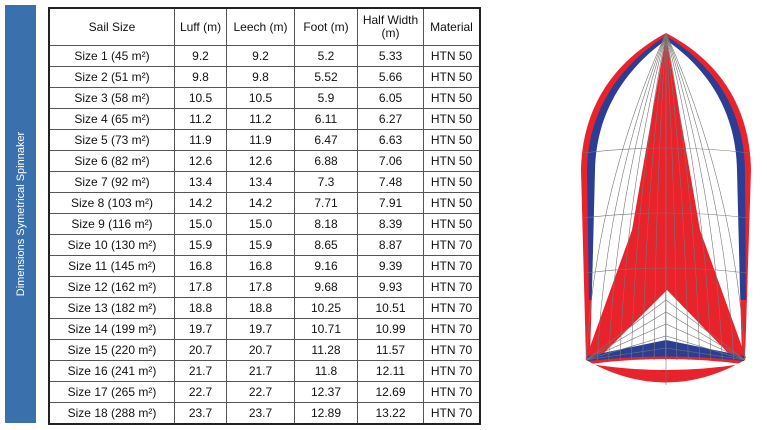  I want to click on table-cell: 7.91, so click(390, 203).